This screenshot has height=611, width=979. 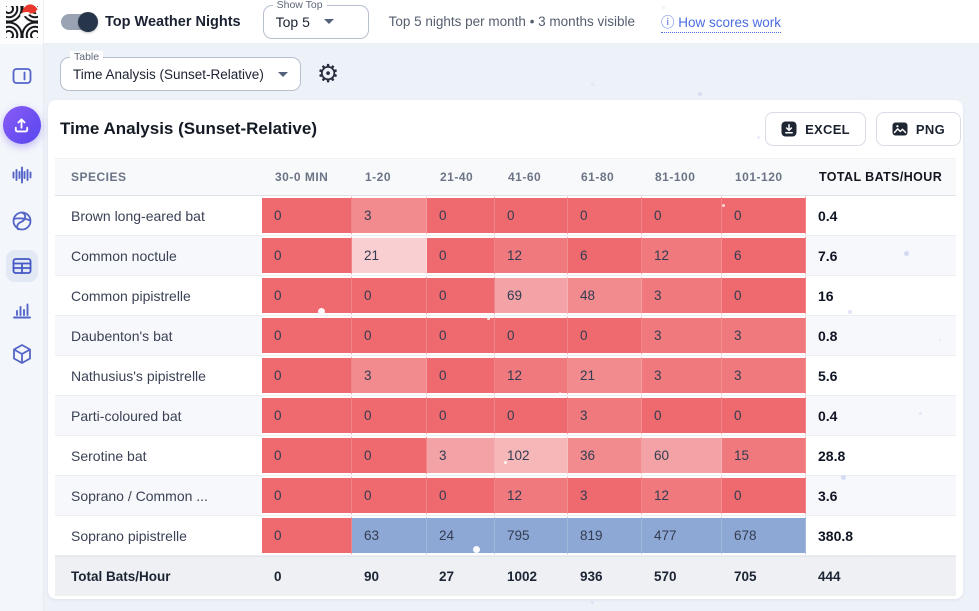 I want to click on footer-total-cell: 936, so click(x=591, y=576).